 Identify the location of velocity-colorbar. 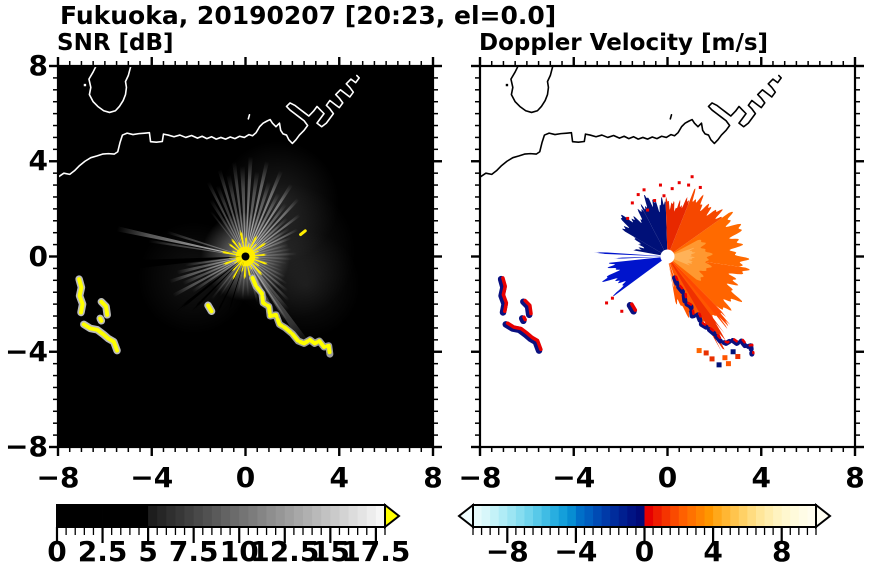
(655, 526).